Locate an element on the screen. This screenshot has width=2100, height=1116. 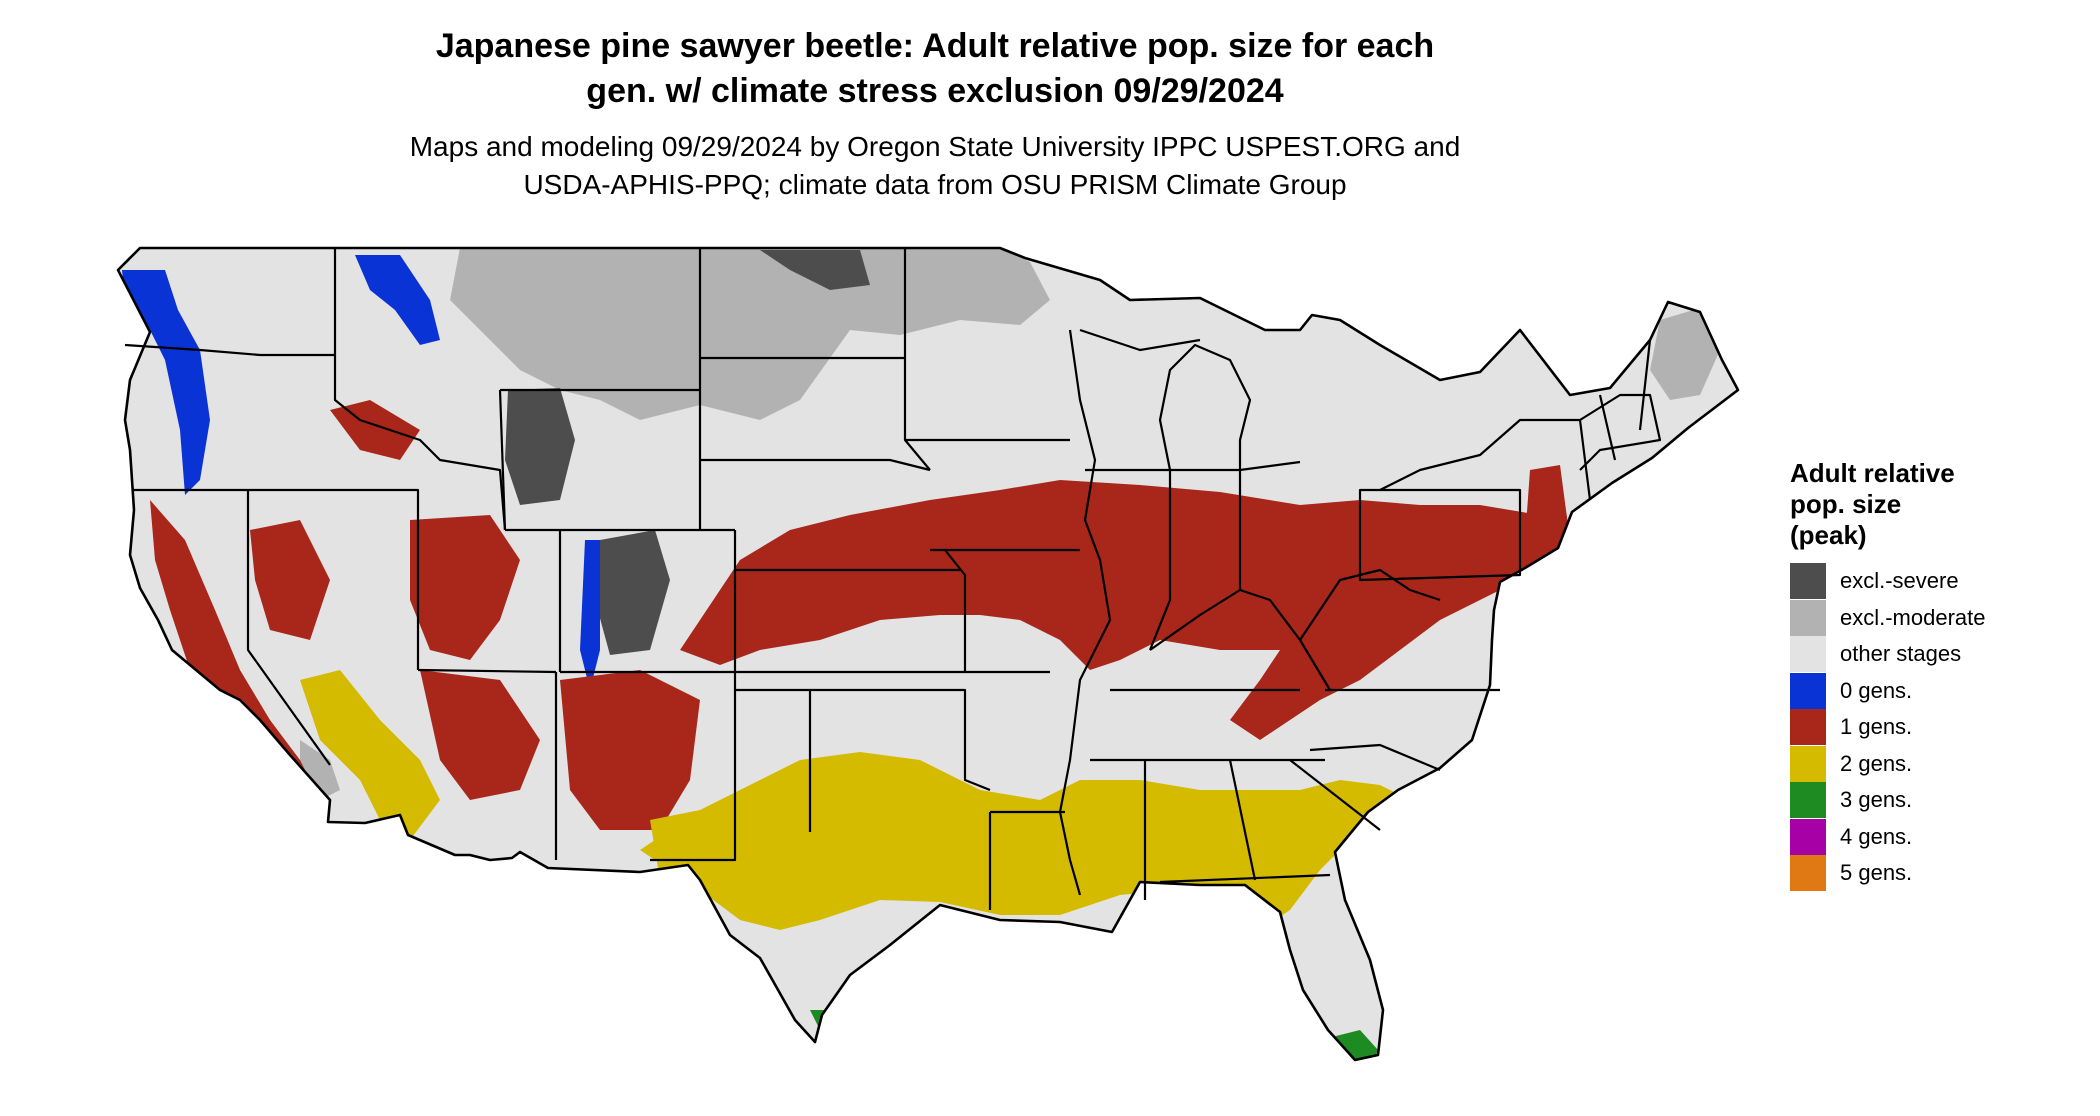
legend-label-2-gens: 2 gens. is located at coordinates (1876, 763).